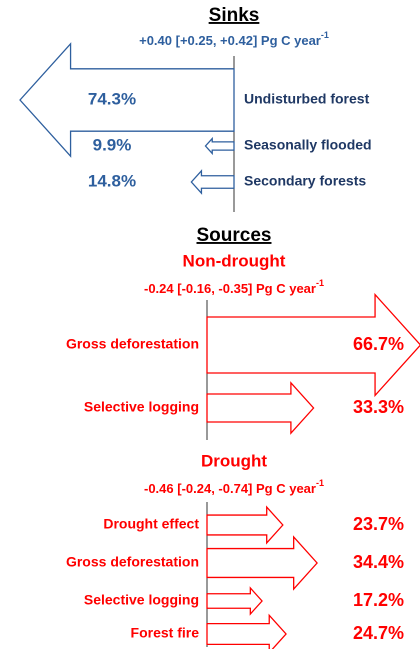 The width and height of the screenshot is (420, 649). Describe the element at coordinates (112, 144) in the screenshot. I see `value-label: 9.9%` at that location.